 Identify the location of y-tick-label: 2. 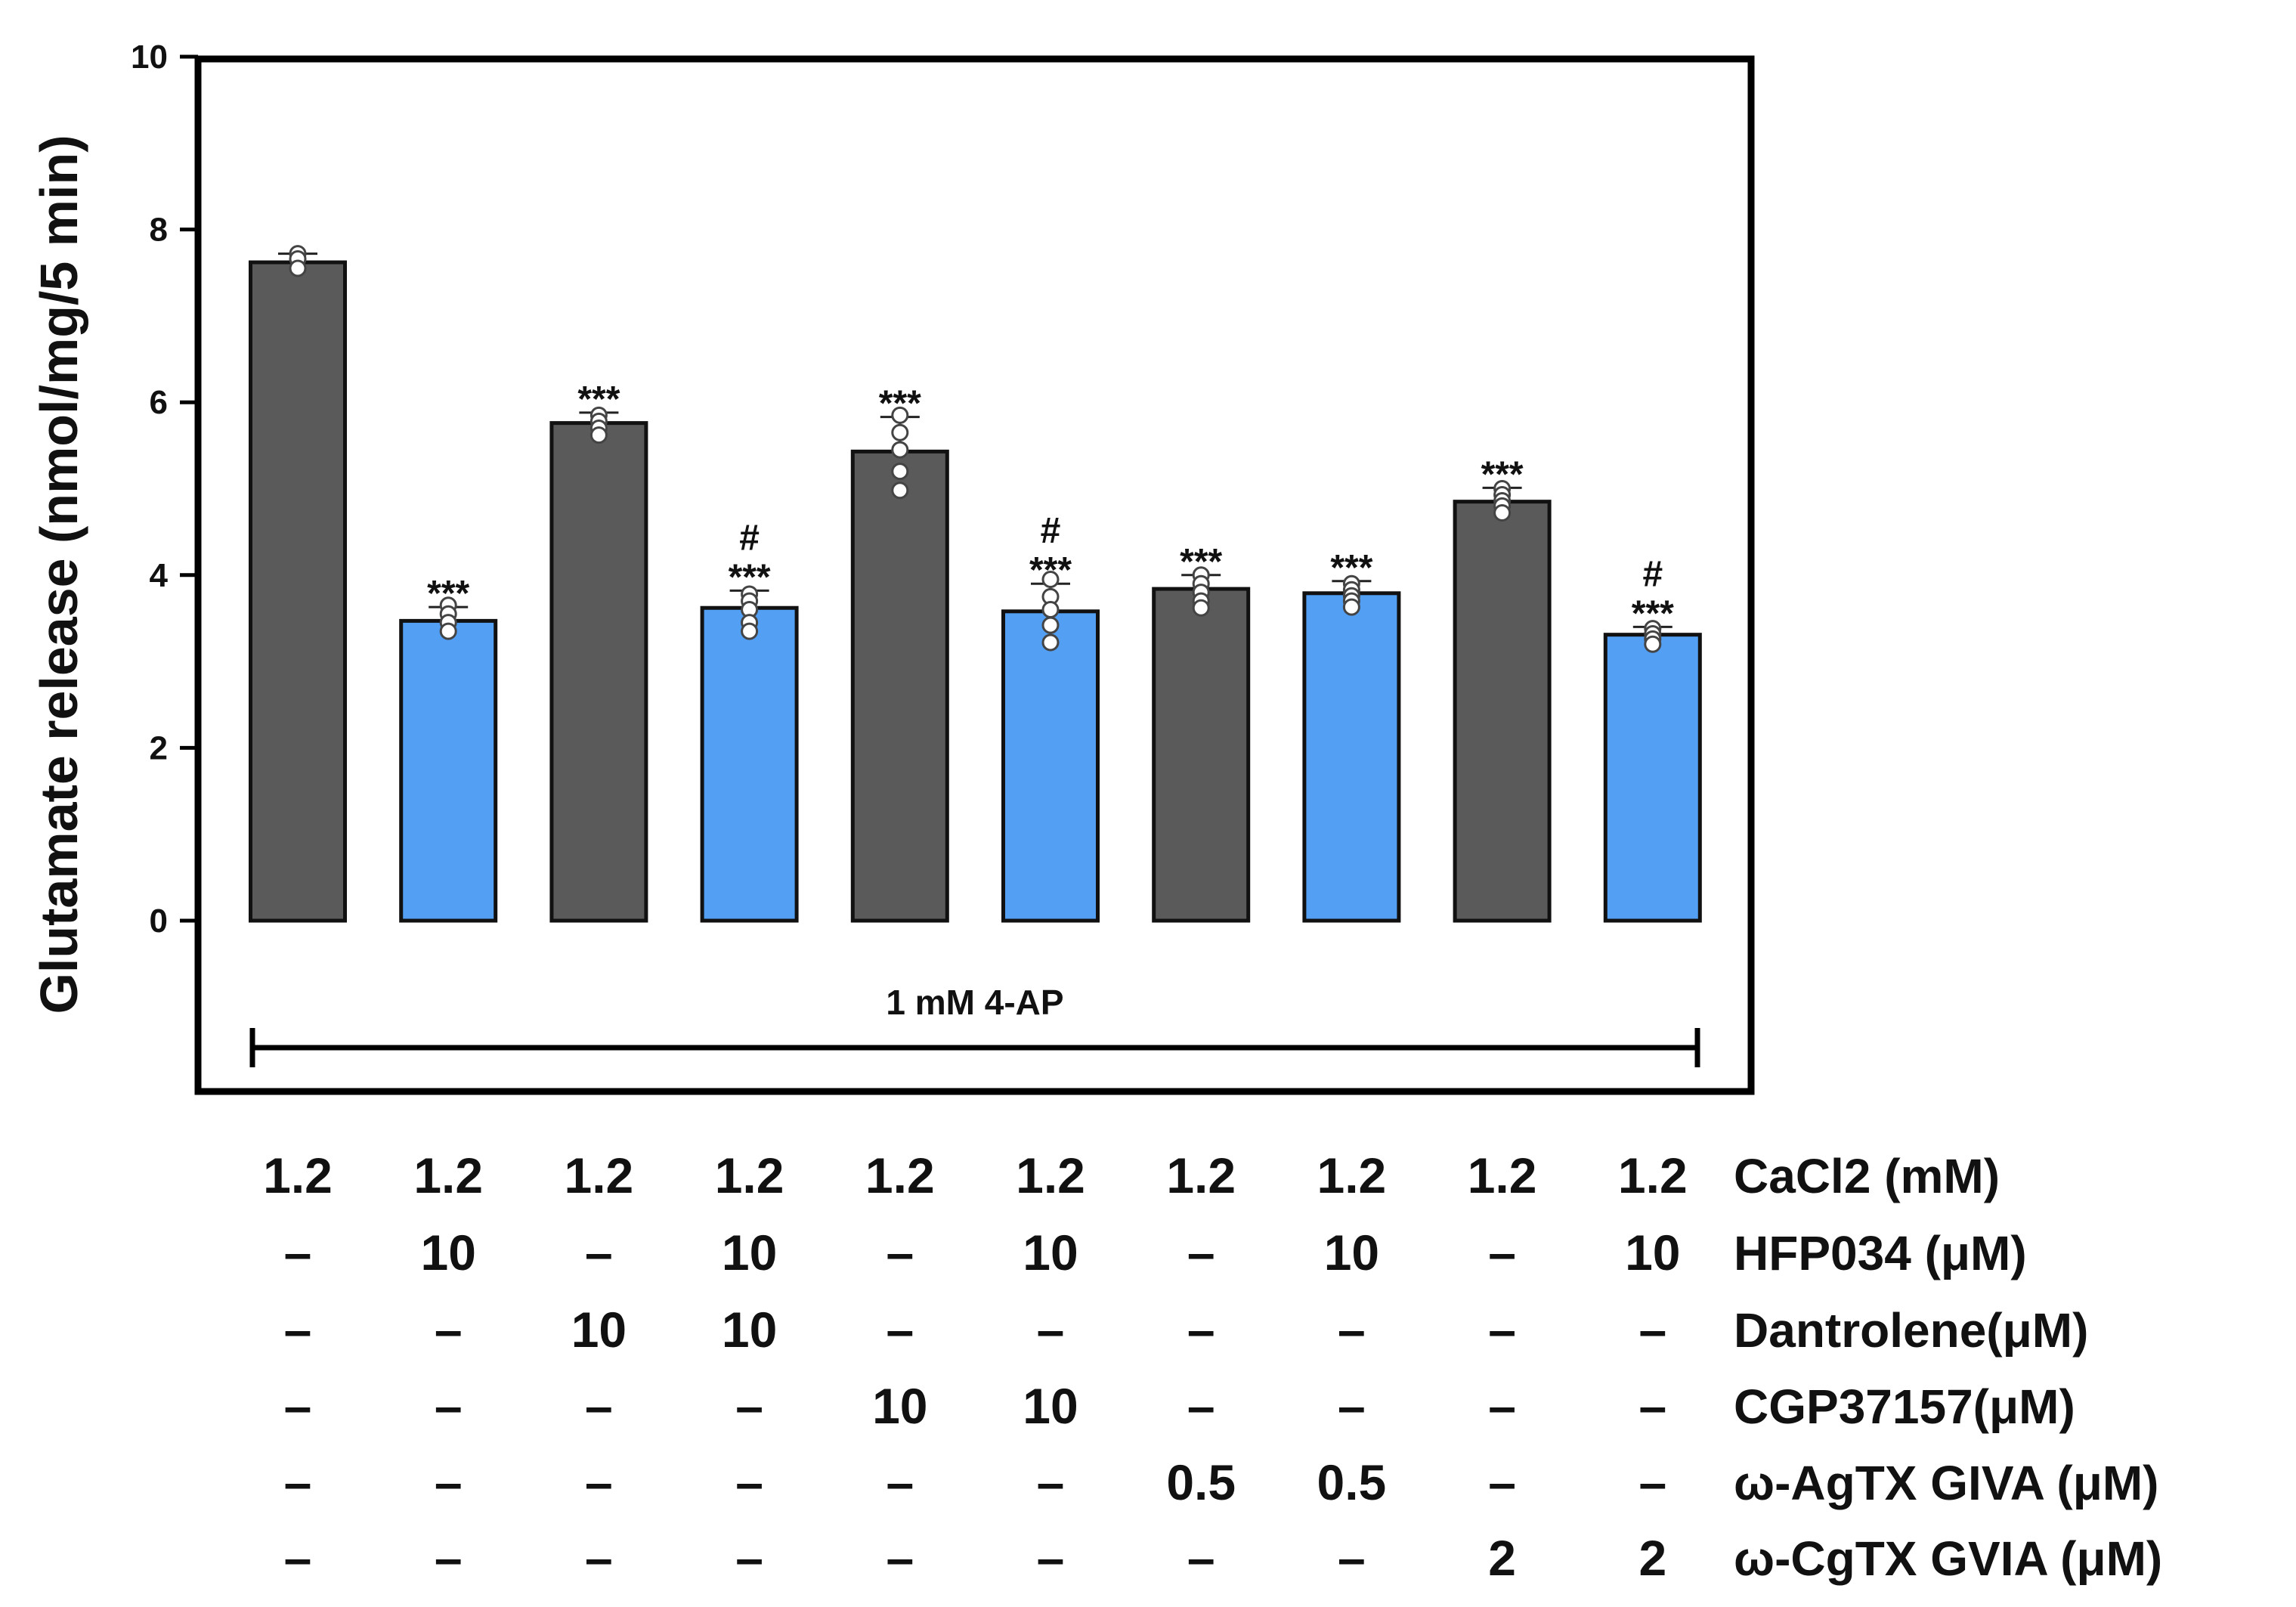
(159, 747).